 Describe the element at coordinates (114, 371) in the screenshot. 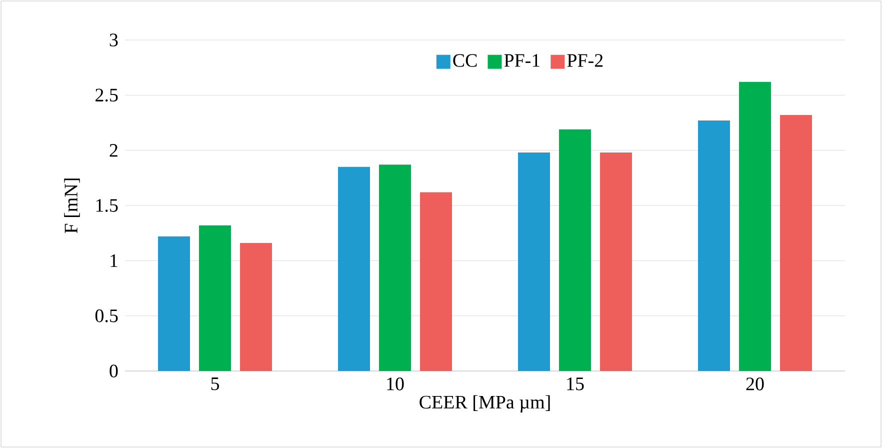

I see `y-tick-label: 0` at that location.